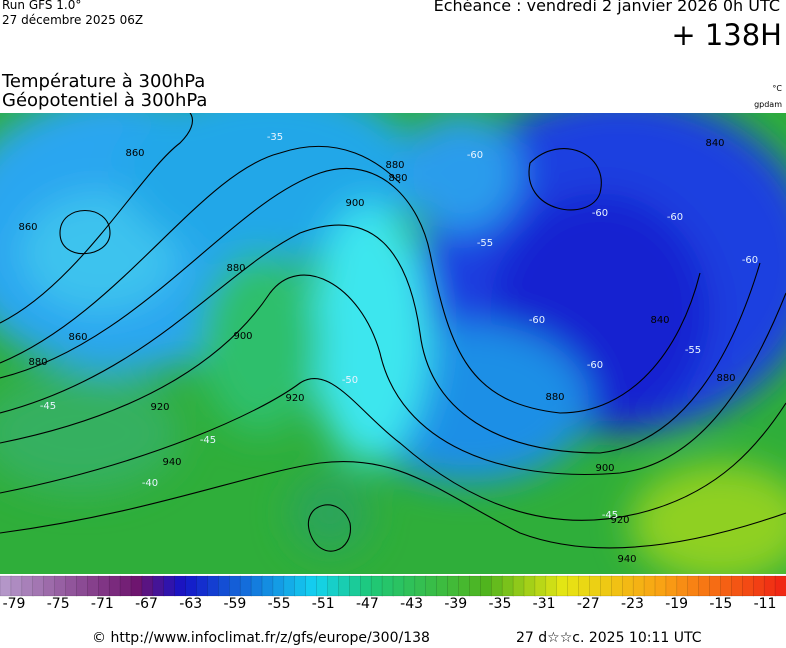  Describe the element at coordinates (485, 243) in the screenshot. I see `temp-label: -55` at that location.